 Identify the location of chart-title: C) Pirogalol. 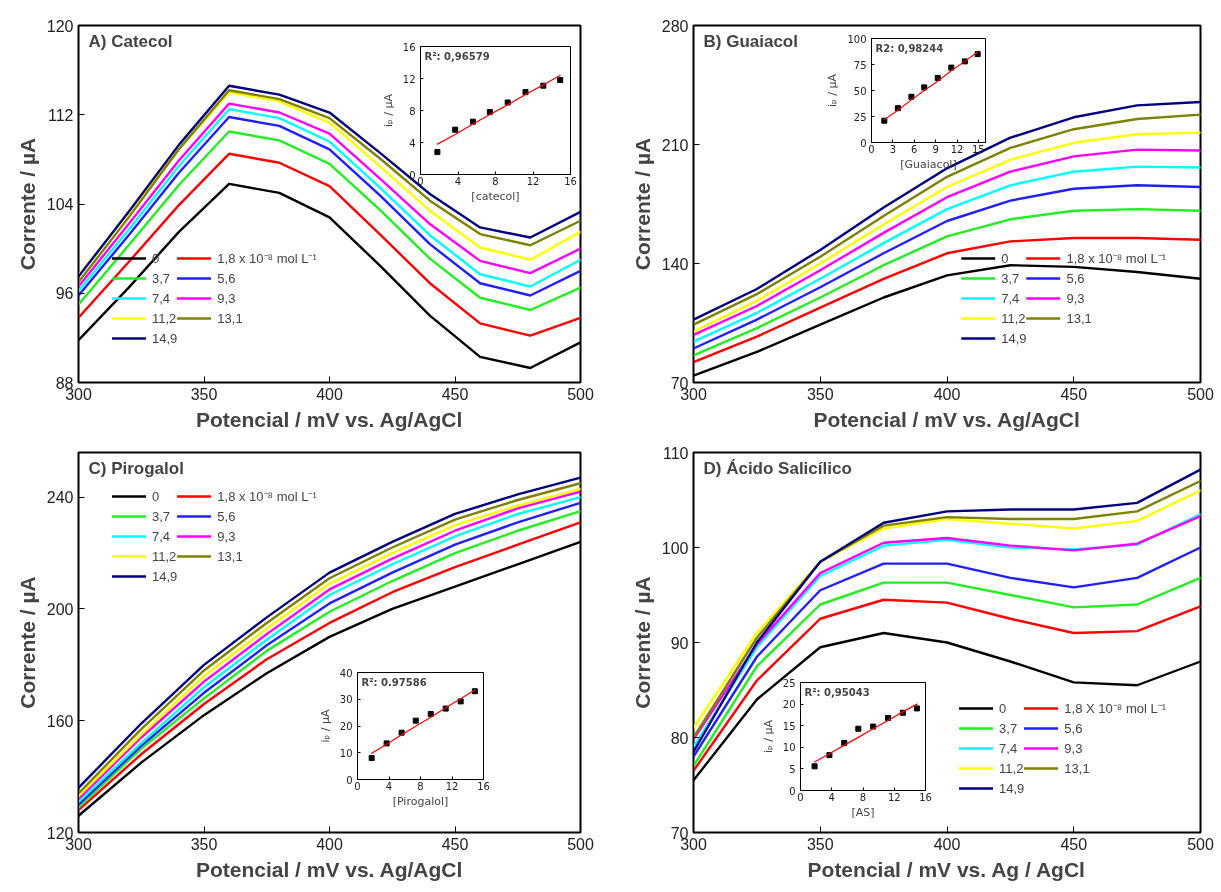
(136, 468).